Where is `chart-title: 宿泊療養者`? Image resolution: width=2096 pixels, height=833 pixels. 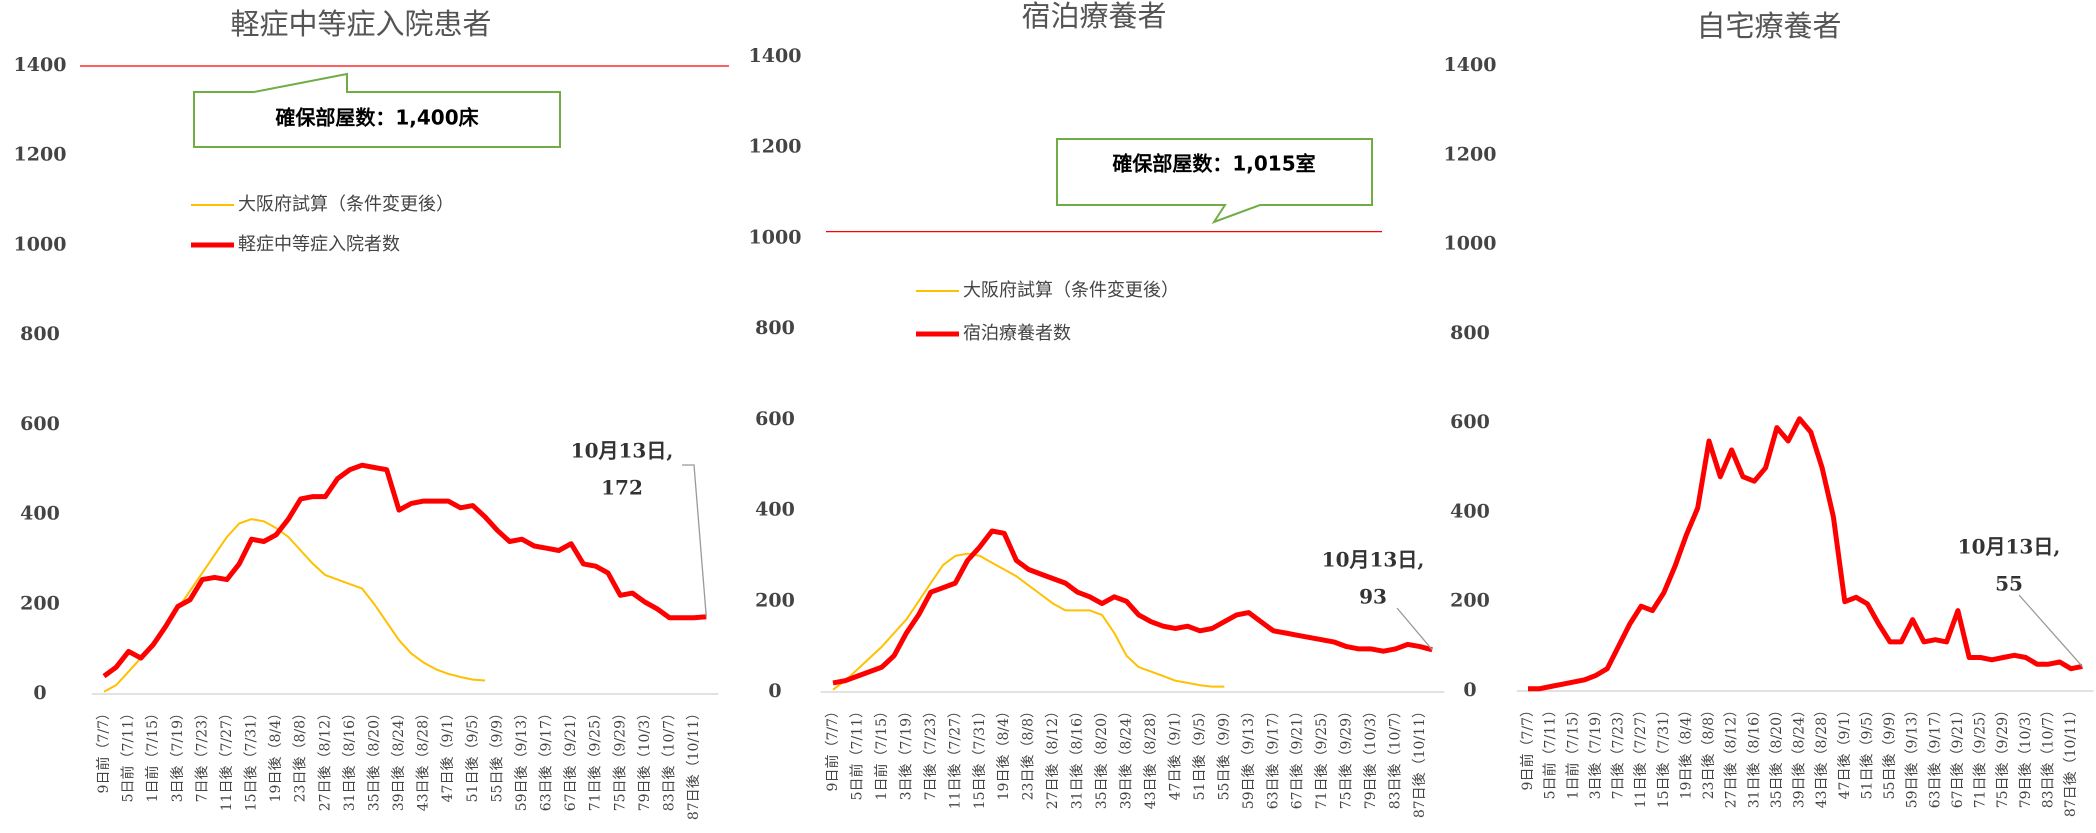
chart-title: 宿泊療養者 is located at coordinates (1093, 16).